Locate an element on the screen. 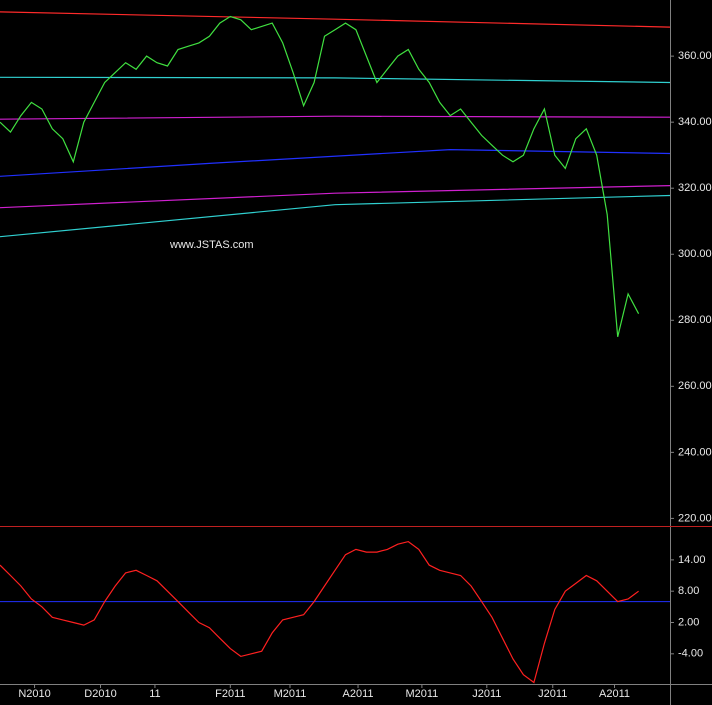  y-tick-label: 240.00 is located at coordinates (695, 452).